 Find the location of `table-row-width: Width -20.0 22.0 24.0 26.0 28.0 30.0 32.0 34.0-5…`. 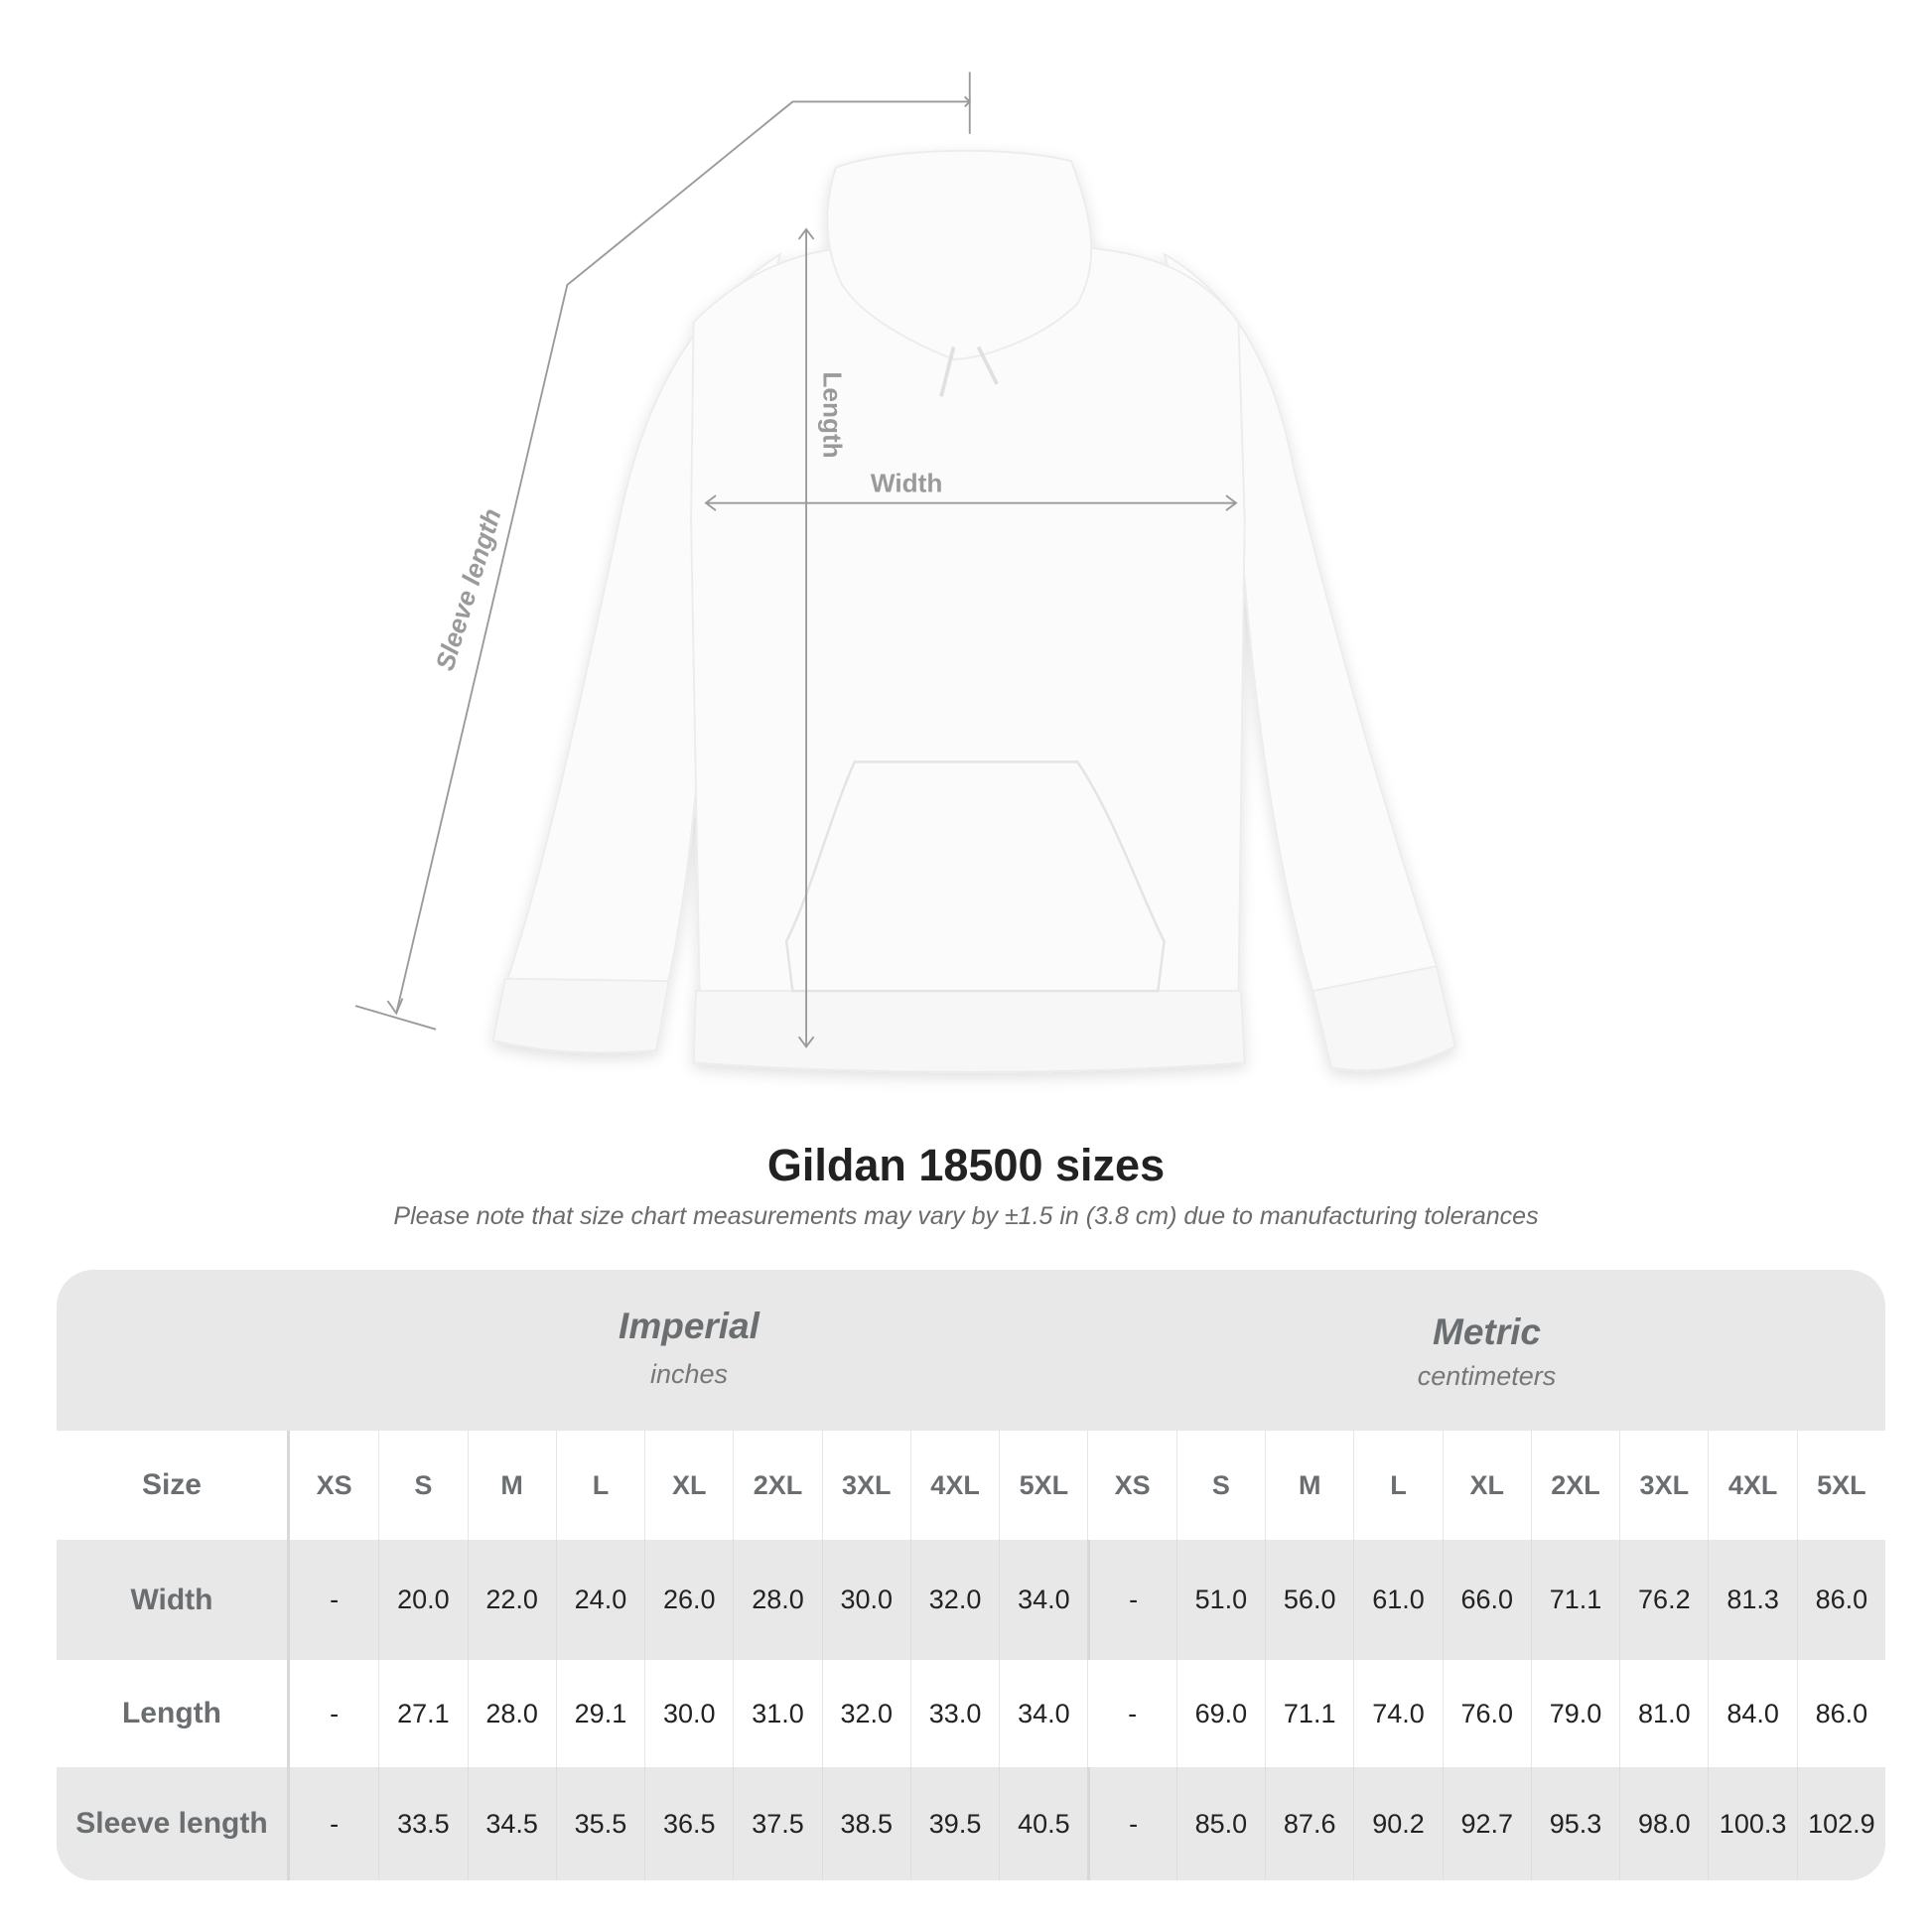

table-row-width: Width -20.0 22.0 24.0 26.0 28.0 30.0 32.0 34.0-5… is located at coordinates (971, 1600).